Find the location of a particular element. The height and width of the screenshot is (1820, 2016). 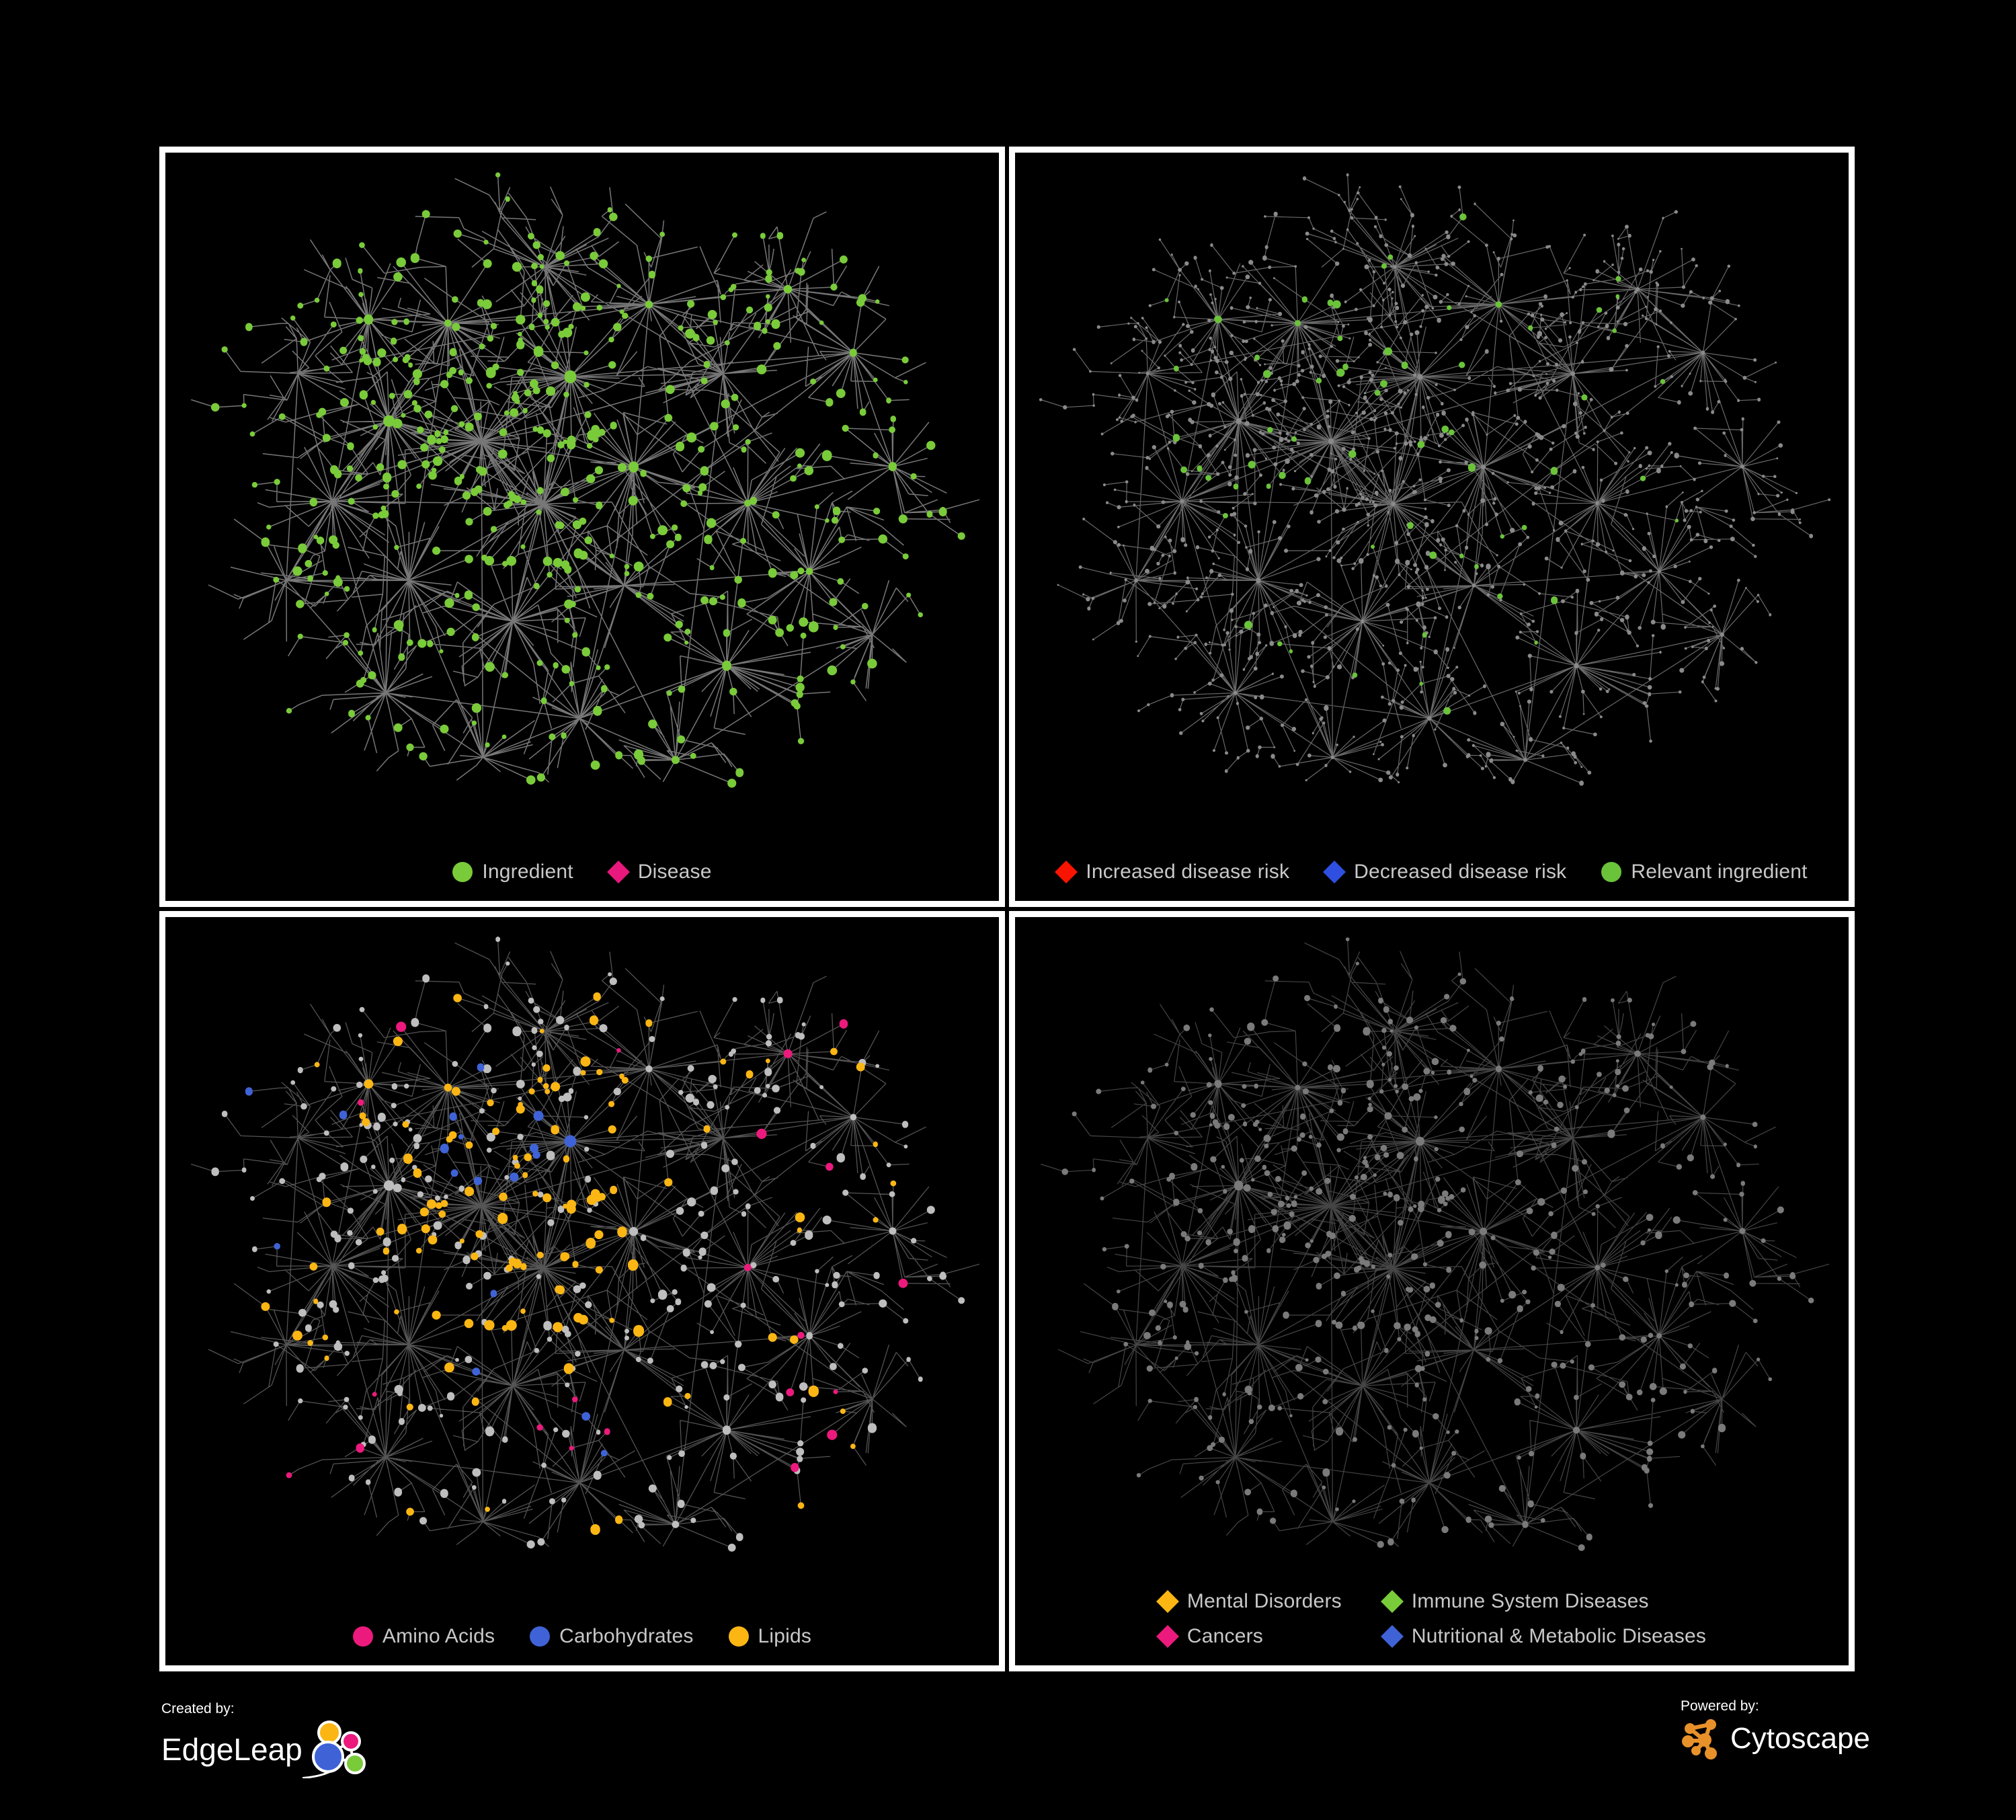

cytoscape-logo-icon is located at coordinates (1699, 1739).